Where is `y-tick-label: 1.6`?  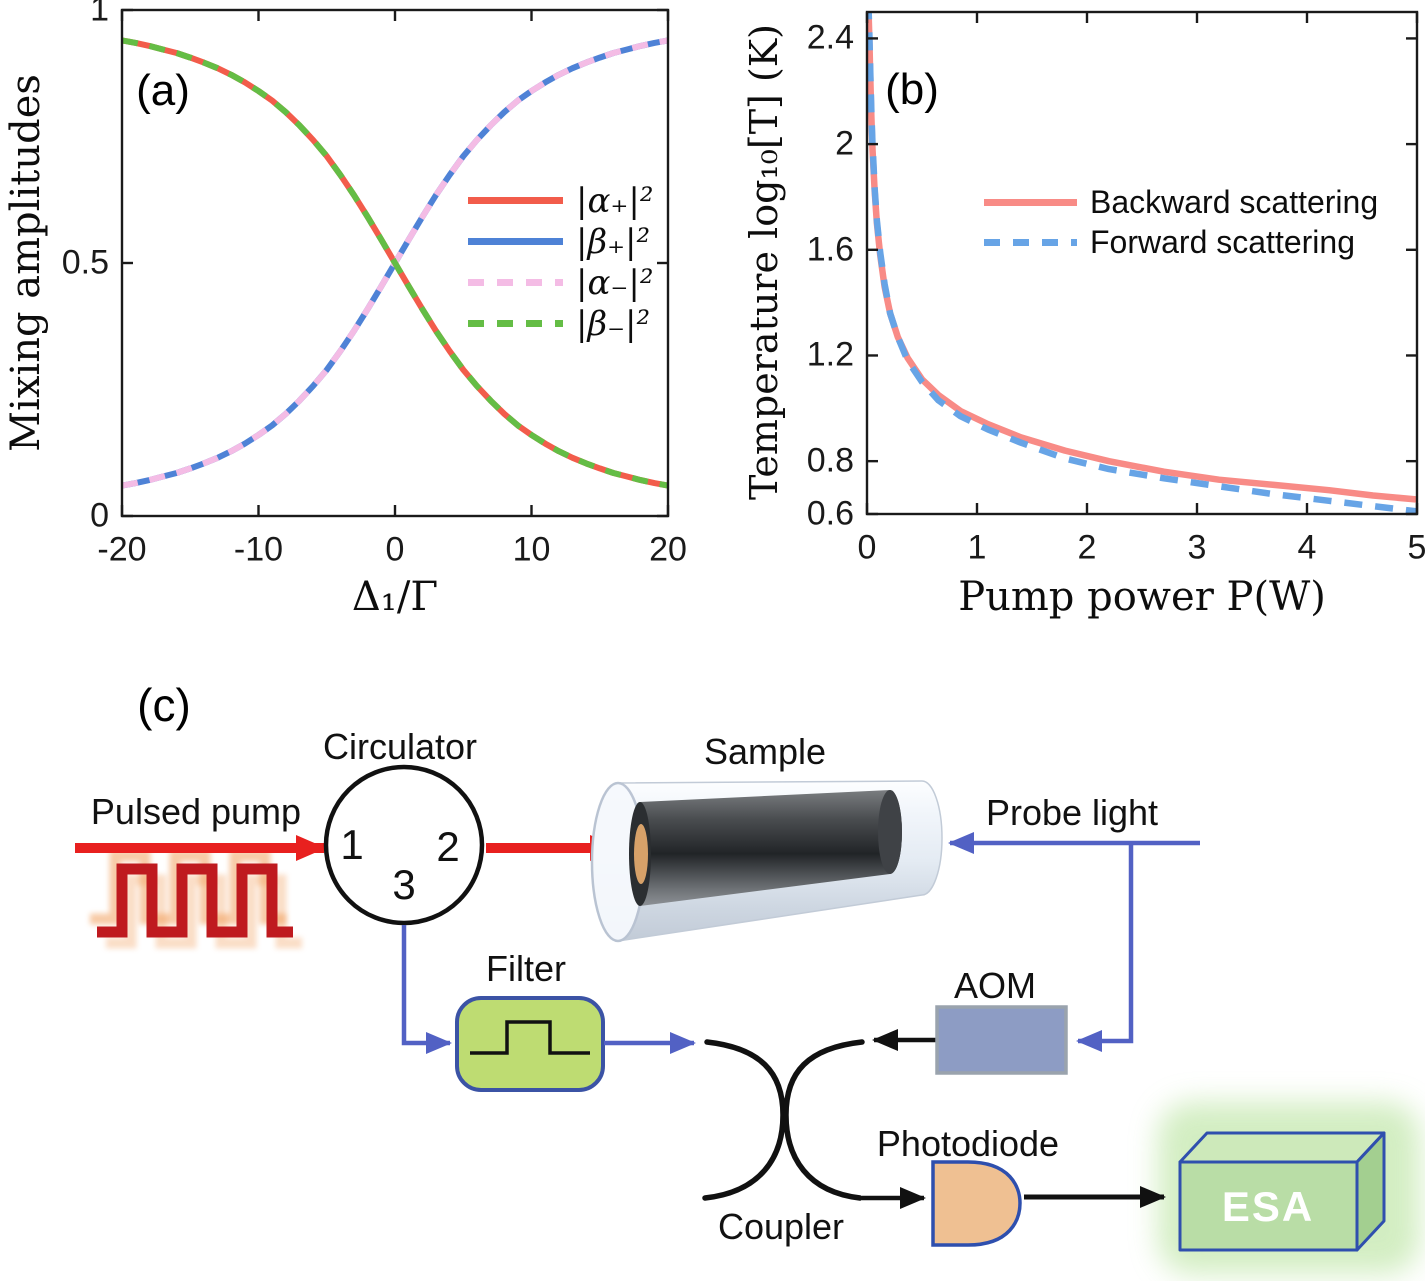 y-tick-label: 1.6 is located at coordinates (830, 249).